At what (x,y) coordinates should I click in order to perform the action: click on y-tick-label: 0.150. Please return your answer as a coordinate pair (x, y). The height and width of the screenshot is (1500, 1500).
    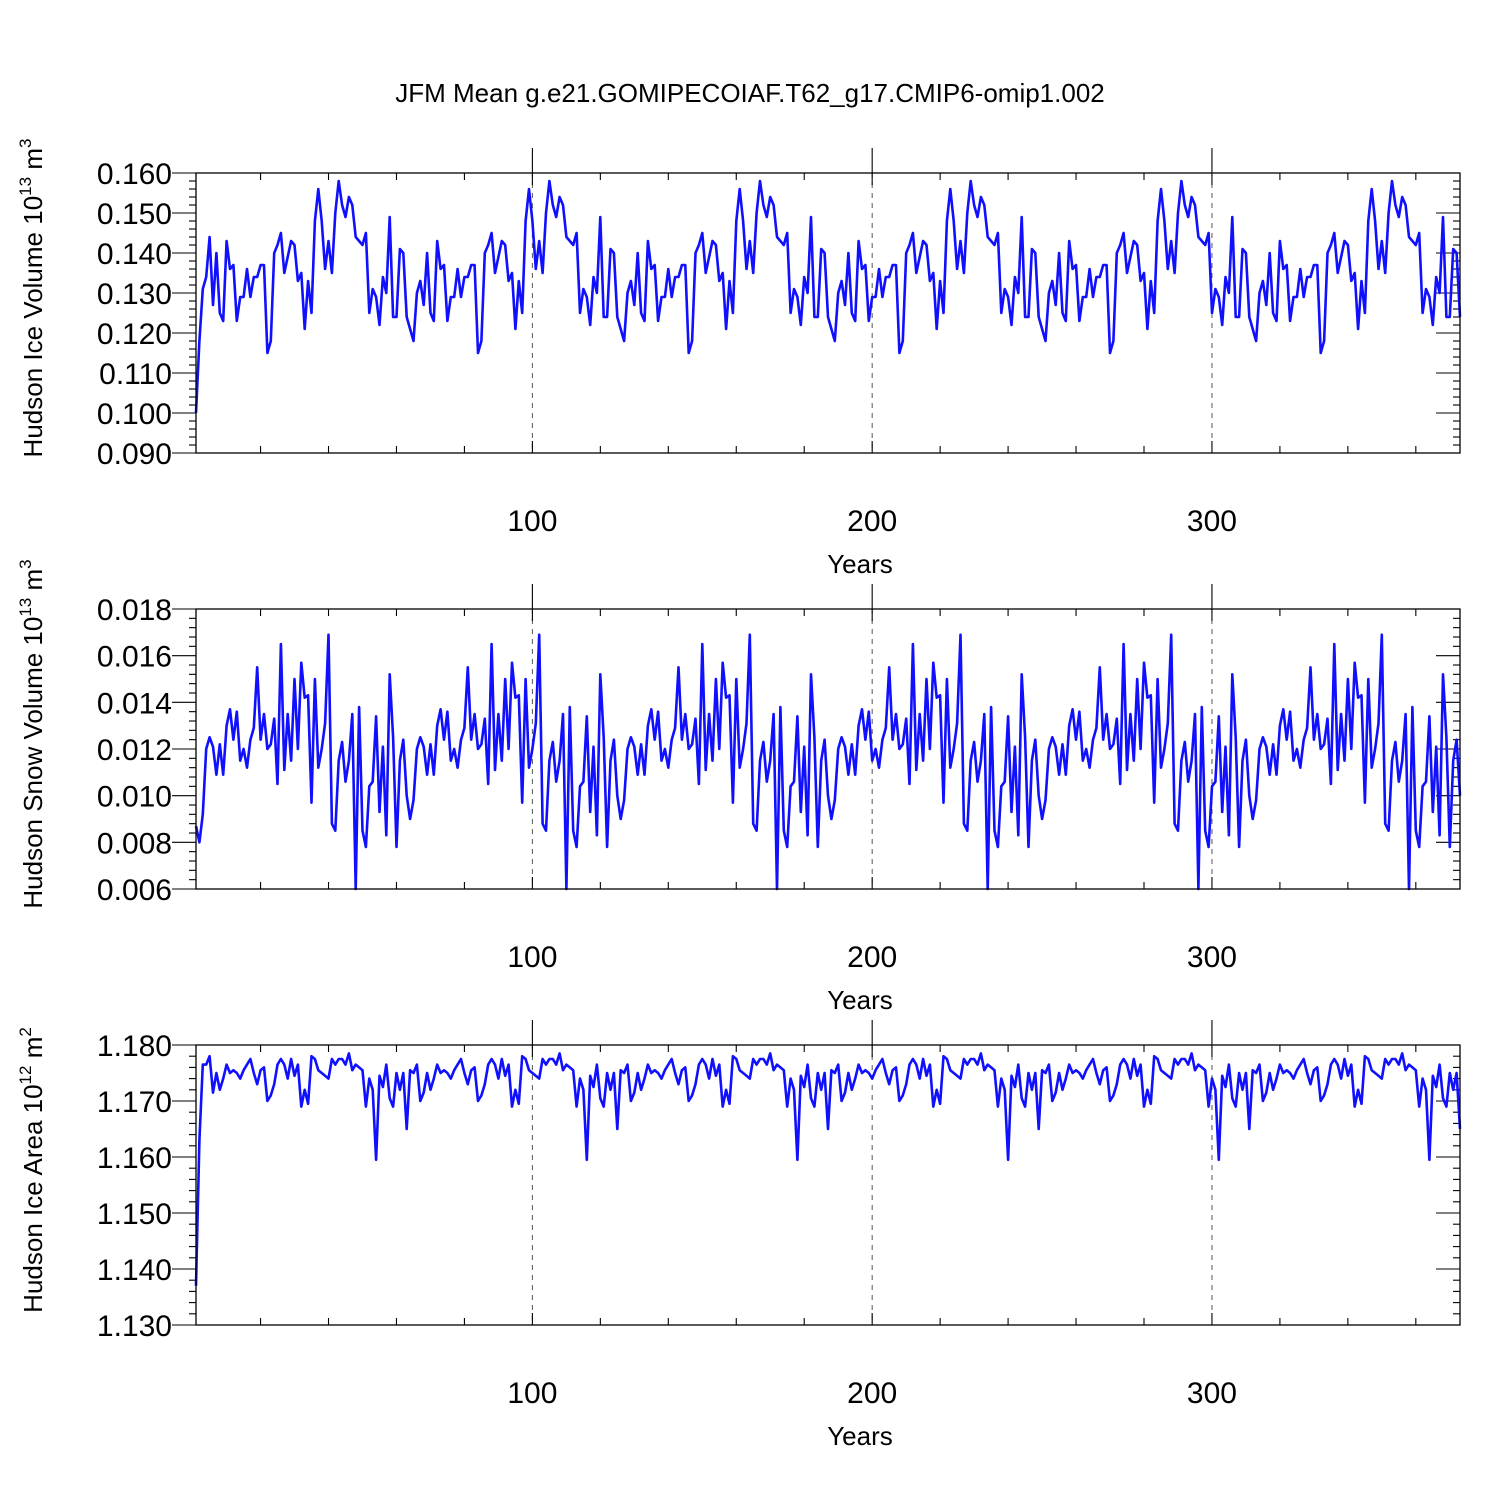
    Looking at the image, I should click on (134, 214).